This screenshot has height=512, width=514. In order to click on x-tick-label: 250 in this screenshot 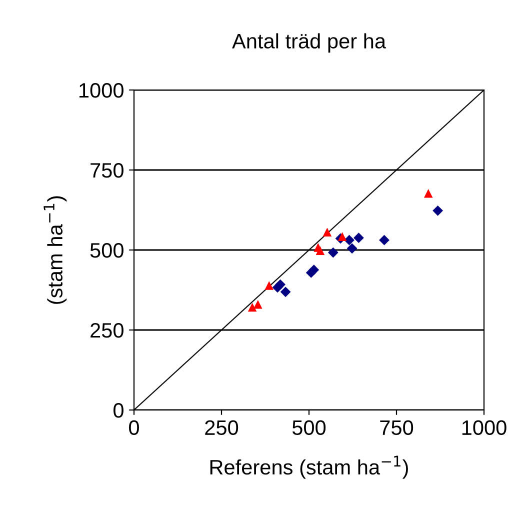, I will do `click(221, 428)`.